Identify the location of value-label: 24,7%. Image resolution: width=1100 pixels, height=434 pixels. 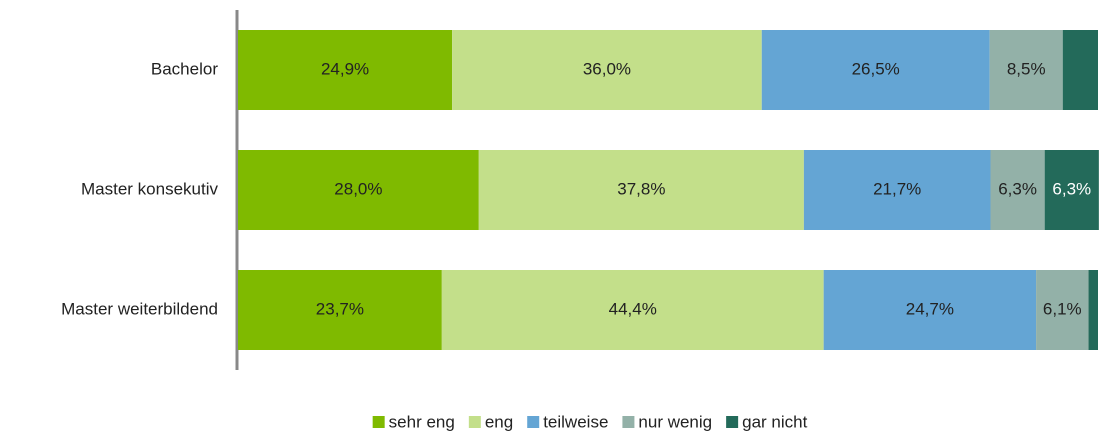
(930, 308).